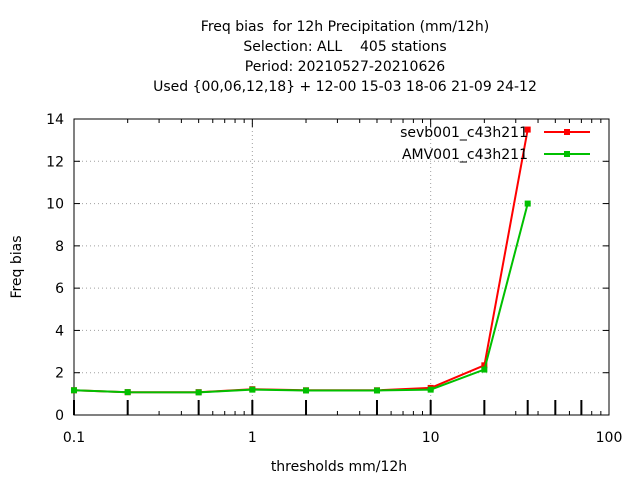 This screenshot has height=480, width=640. What do you see at coordinates (465, 155) in the screenshot?
I see `legend-label-2: AMV001_c43h211` at bounding box center [465, 155].